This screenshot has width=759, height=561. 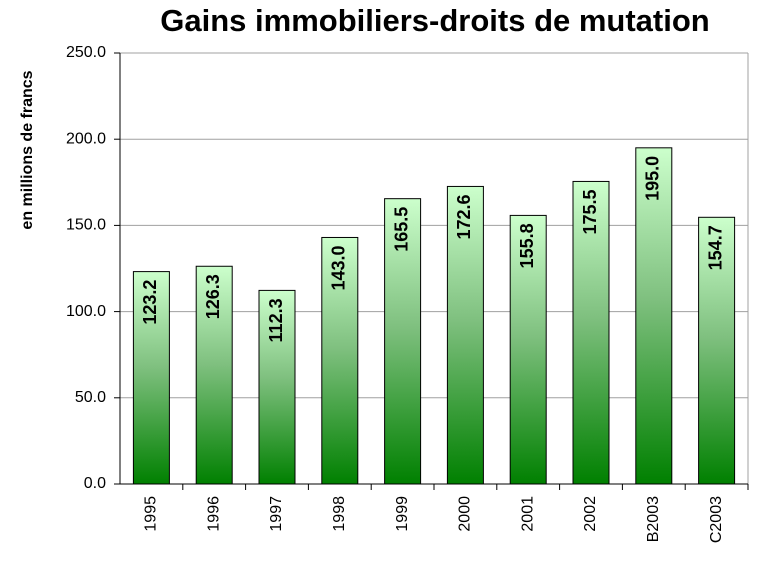 I want to click on y-tick-label: 150.0, so click(x=86, y=225).